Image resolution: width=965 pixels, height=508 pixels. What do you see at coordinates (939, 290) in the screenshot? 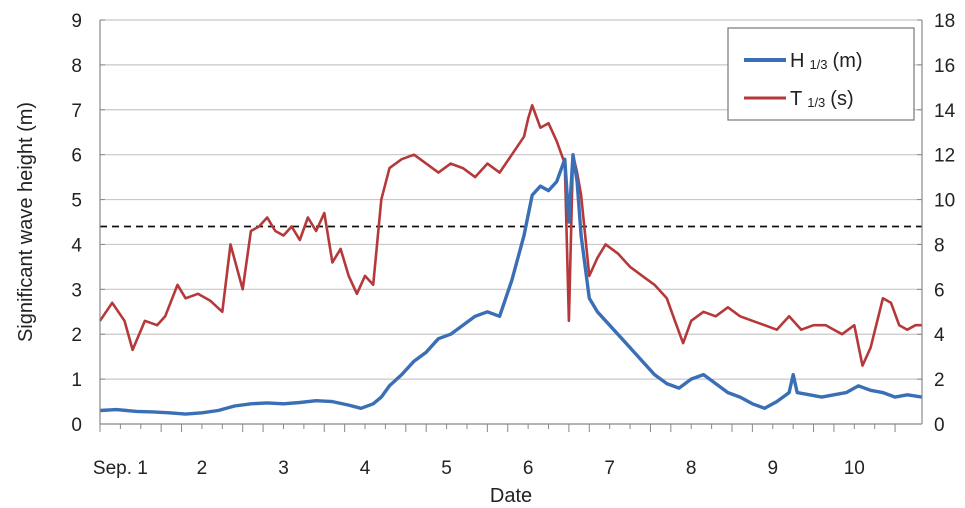
I see `y2-tick-label-6: 6` at bounding box center [939, 290].